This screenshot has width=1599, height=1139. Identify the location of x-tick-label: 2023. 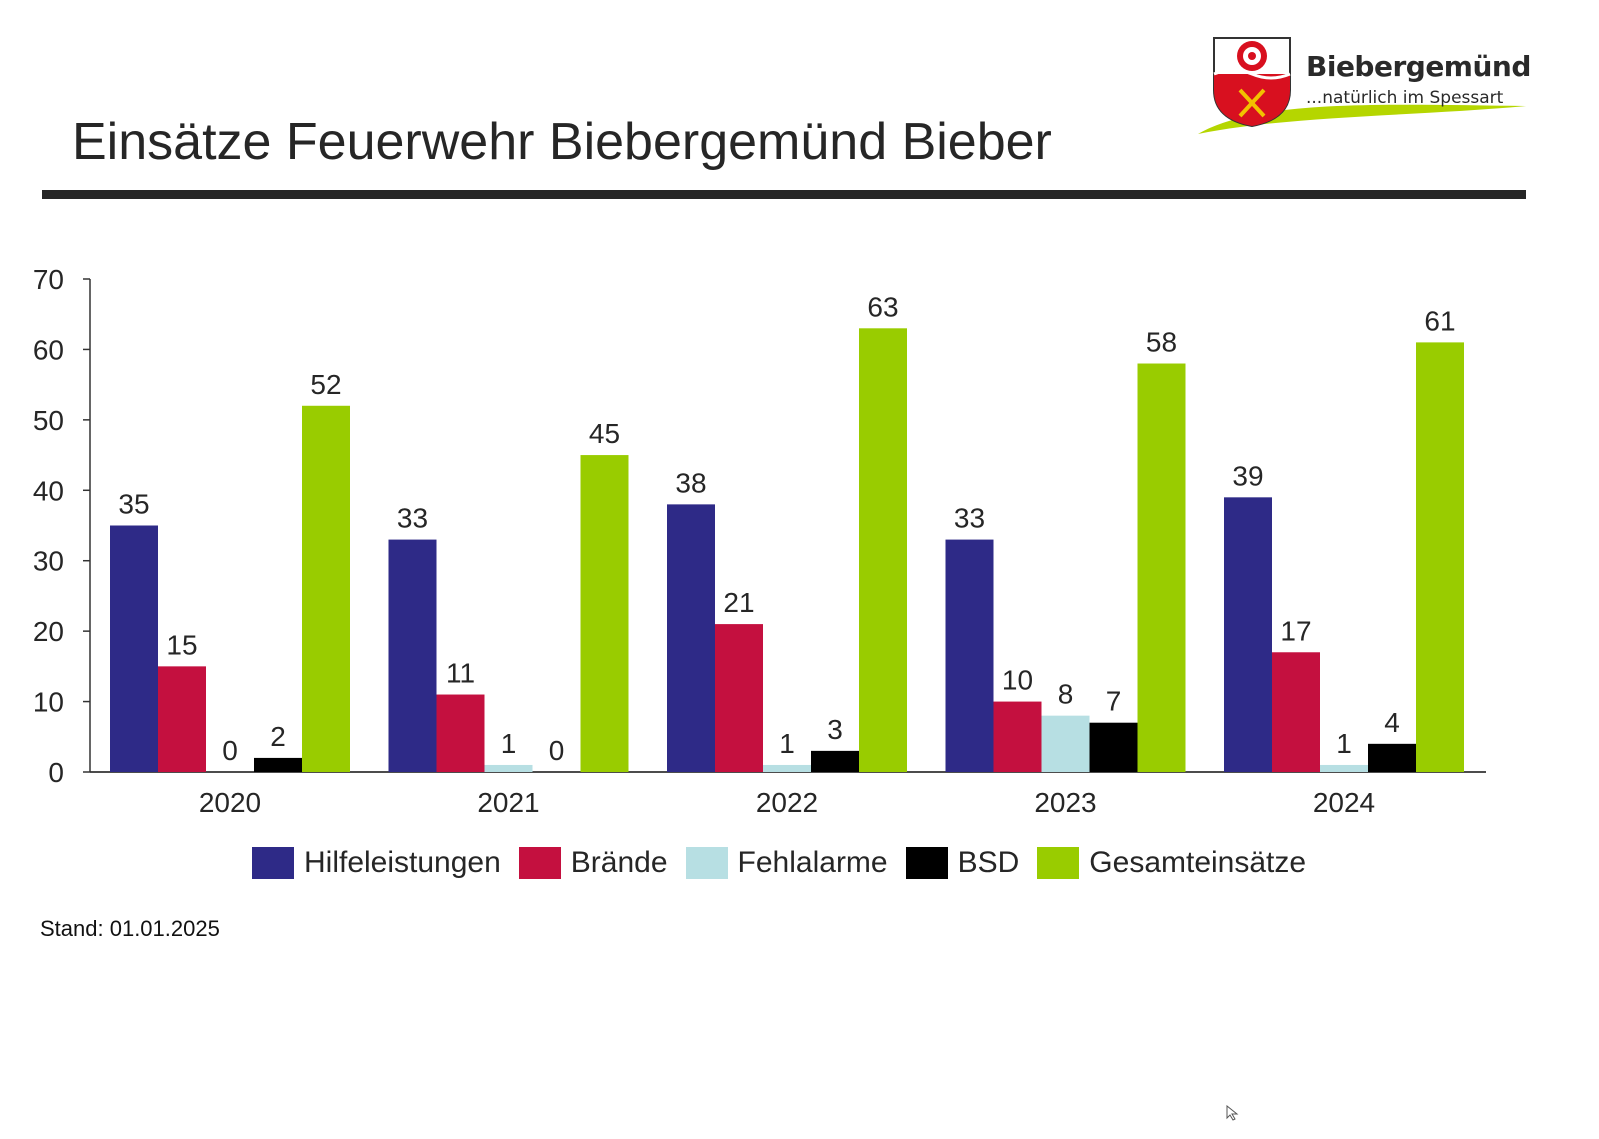
(1065, 802).